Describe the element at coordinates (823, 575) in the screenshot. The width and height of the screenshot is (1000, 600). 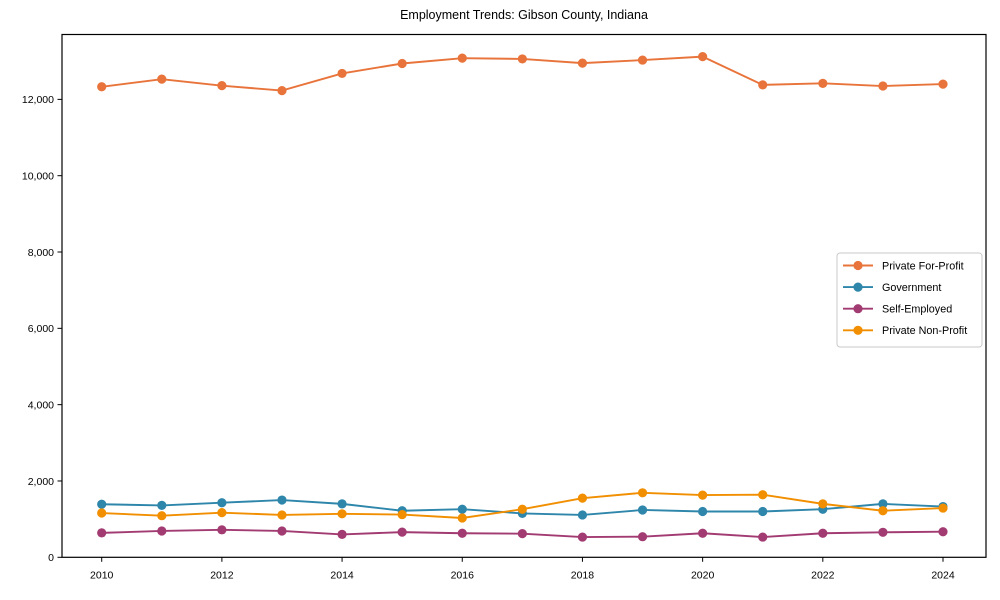
I see `x-tick-label: 2022` at that location.